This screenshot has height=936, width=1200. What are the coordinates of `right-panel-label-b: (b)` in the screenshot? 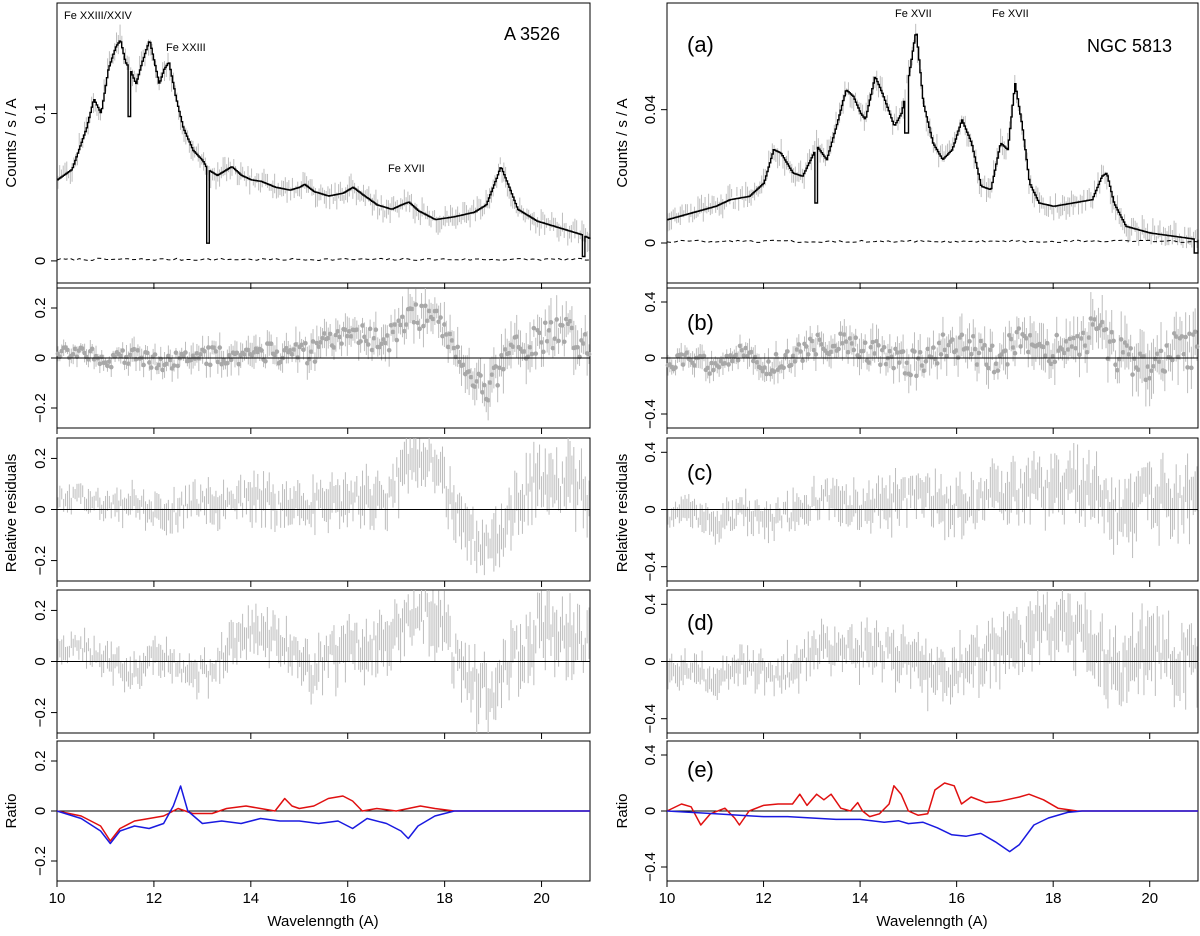 It's located at (700, 322).